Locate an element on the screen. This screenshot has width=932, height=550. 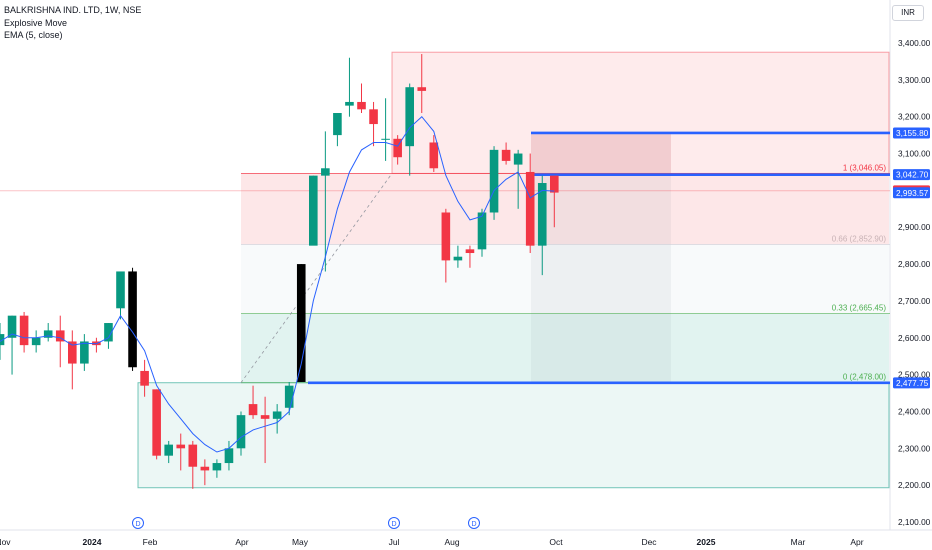
x-tick-label: 2024 is located at coordinates (92, 542).